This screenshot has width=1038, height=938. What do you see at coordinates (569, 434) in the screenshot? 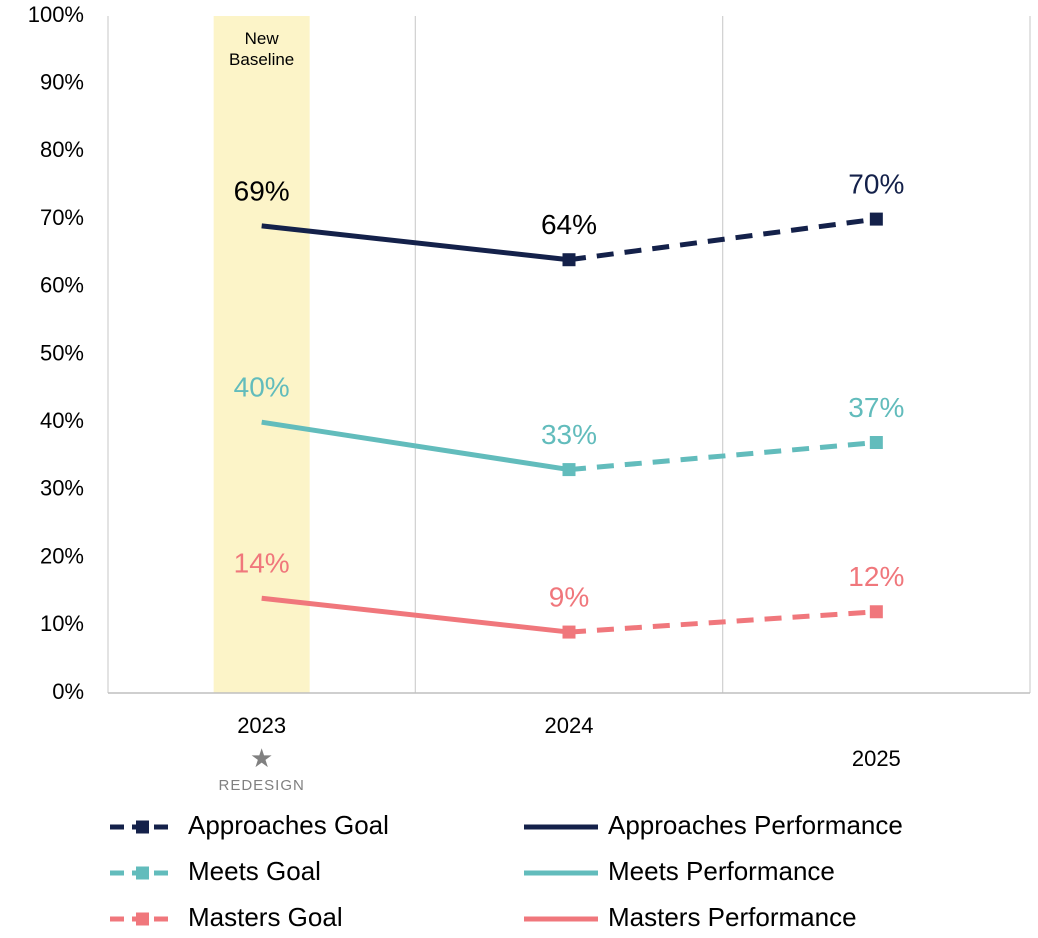
I see `data-label: 33%` at bounding box center [569, 434].